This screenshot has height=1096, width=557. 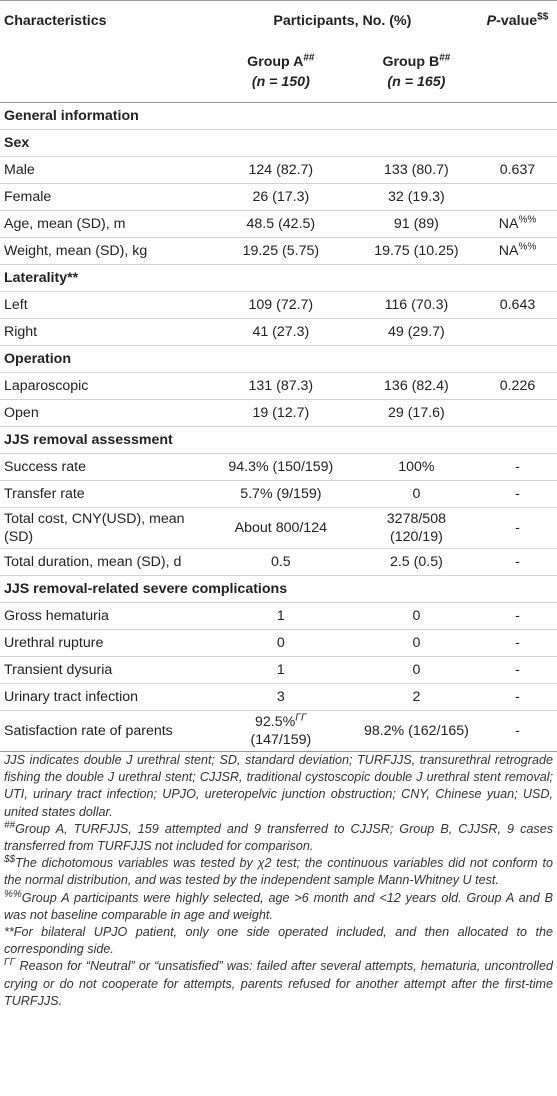 I want to click on table-section-row: Laterality**, so click(x=278, y=278).